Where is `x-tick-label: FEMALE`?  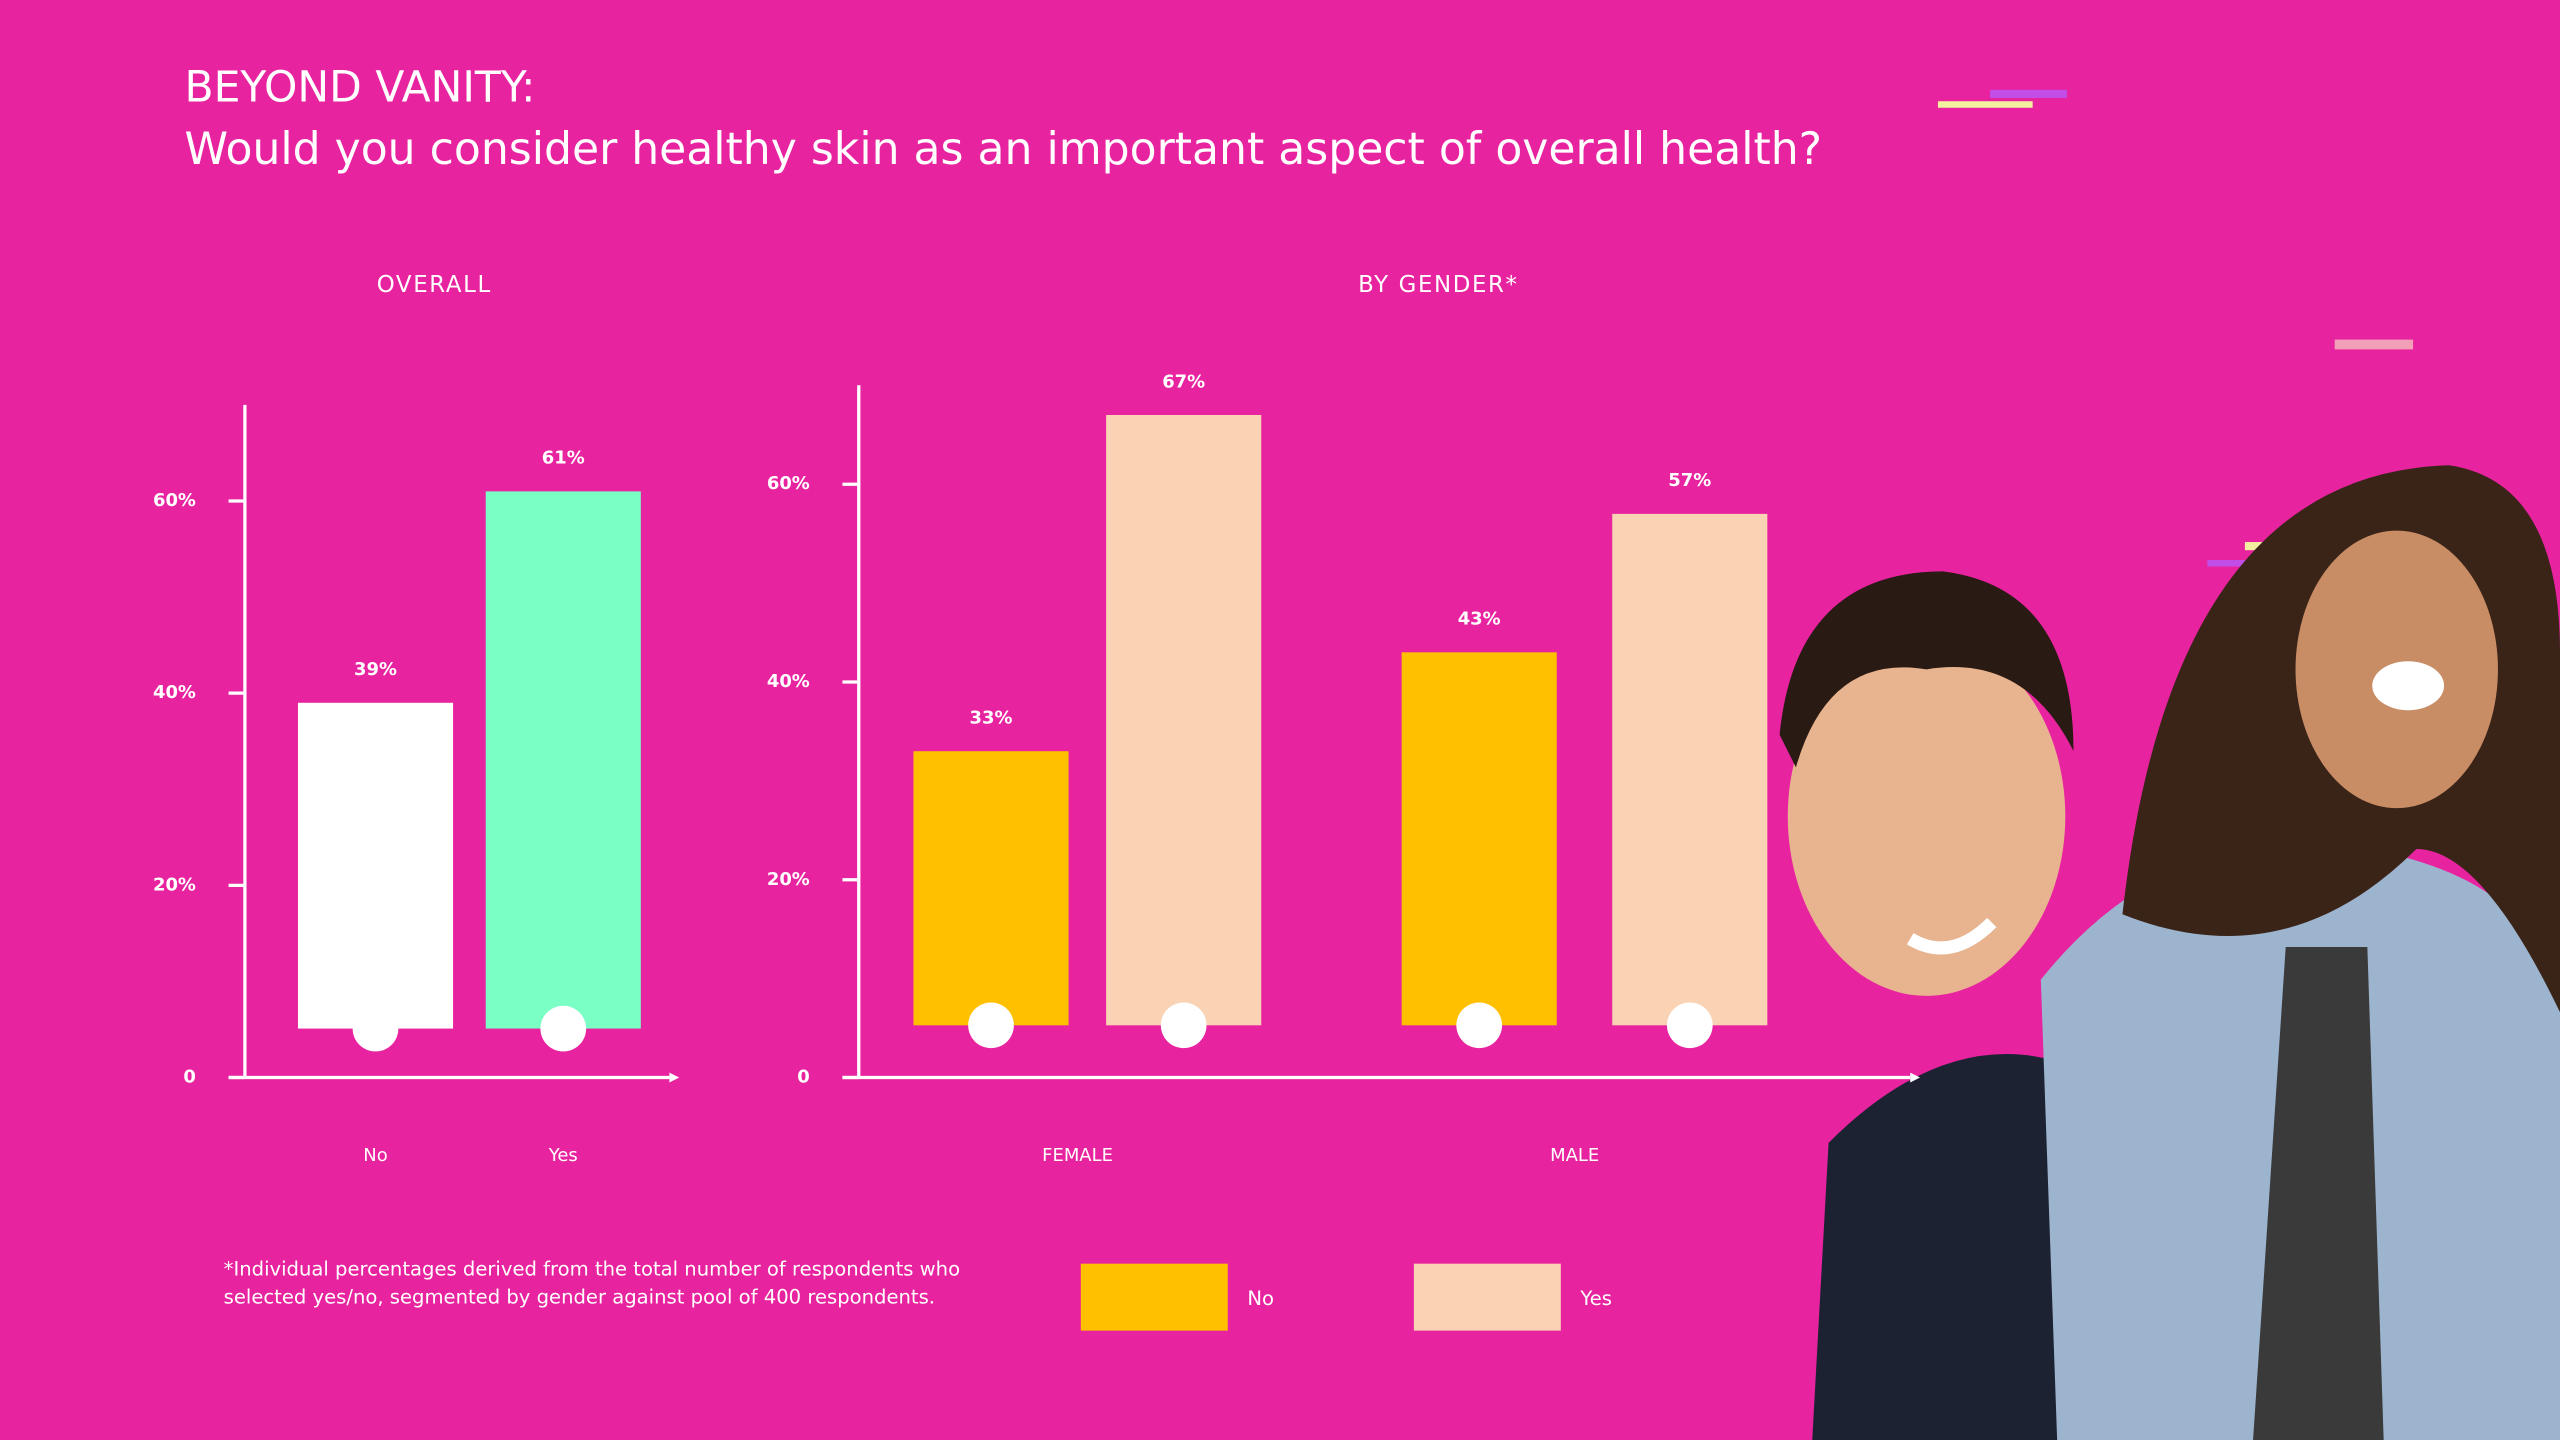 x-tick-label: FEMALE is located at coordinates (1077, 1155).